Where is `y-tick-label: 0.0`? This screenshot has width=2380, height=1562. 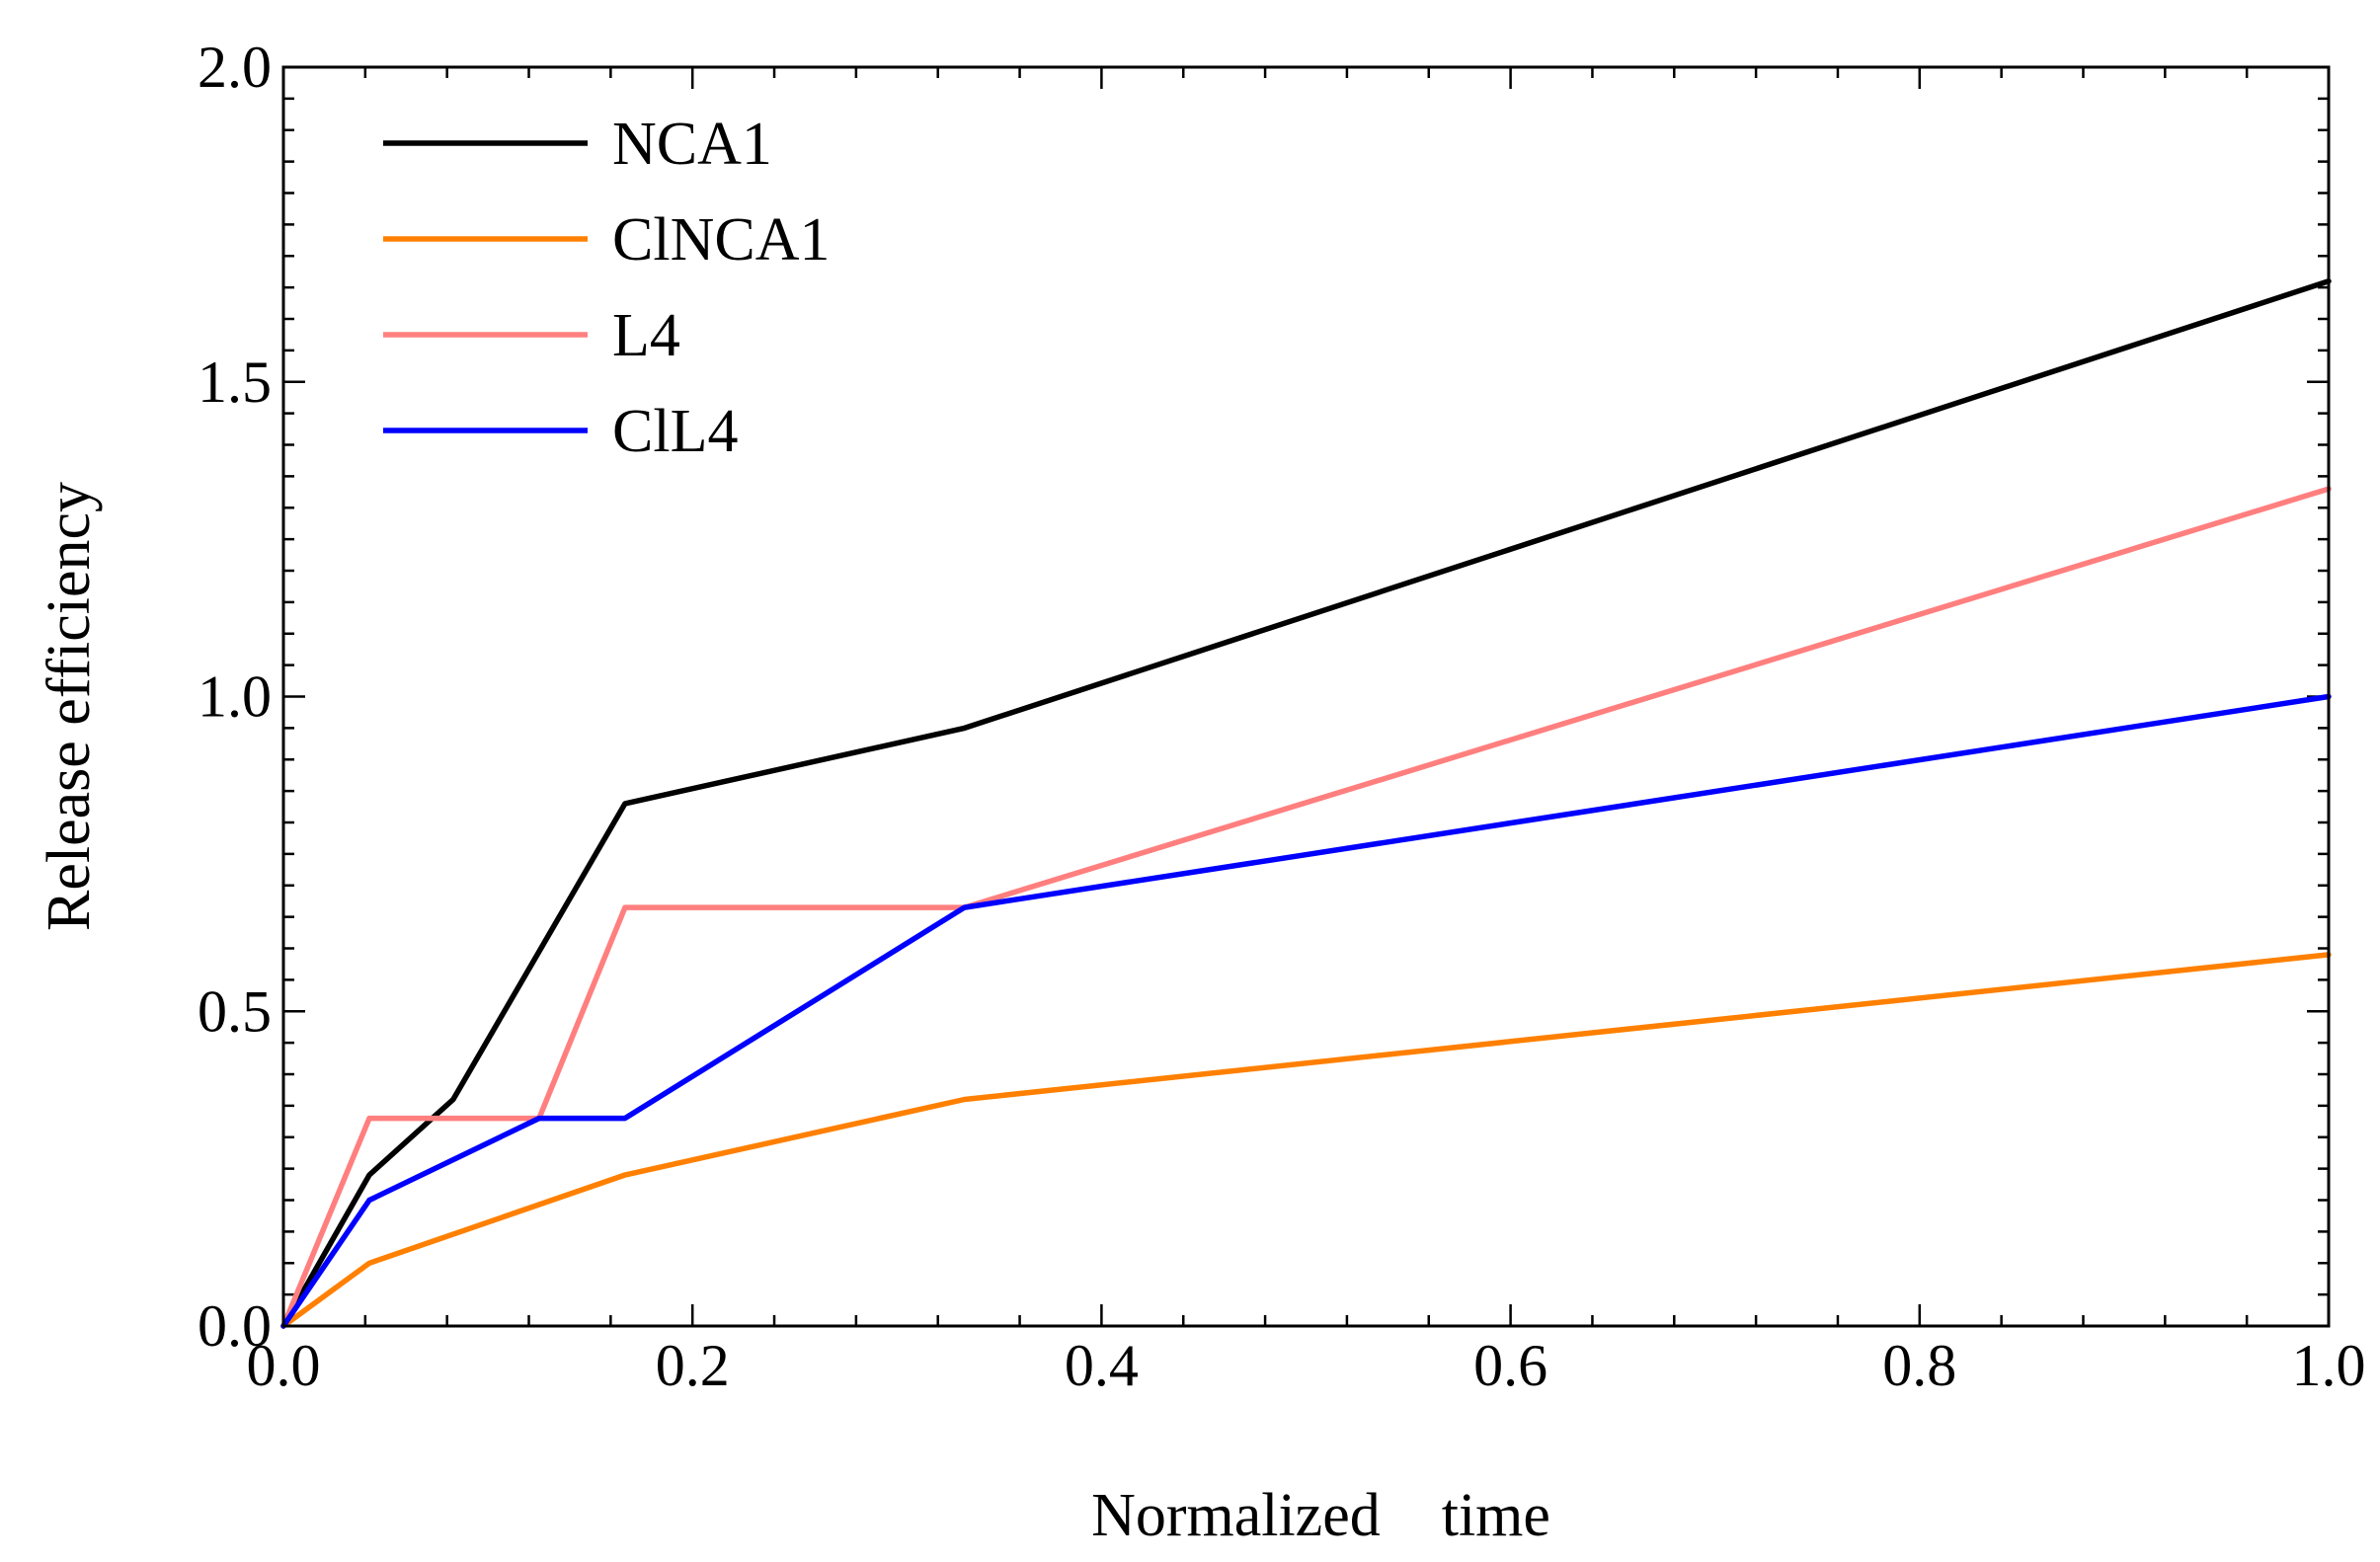 y-tick-label: 0.0 is located at coordinates (235, 1326).